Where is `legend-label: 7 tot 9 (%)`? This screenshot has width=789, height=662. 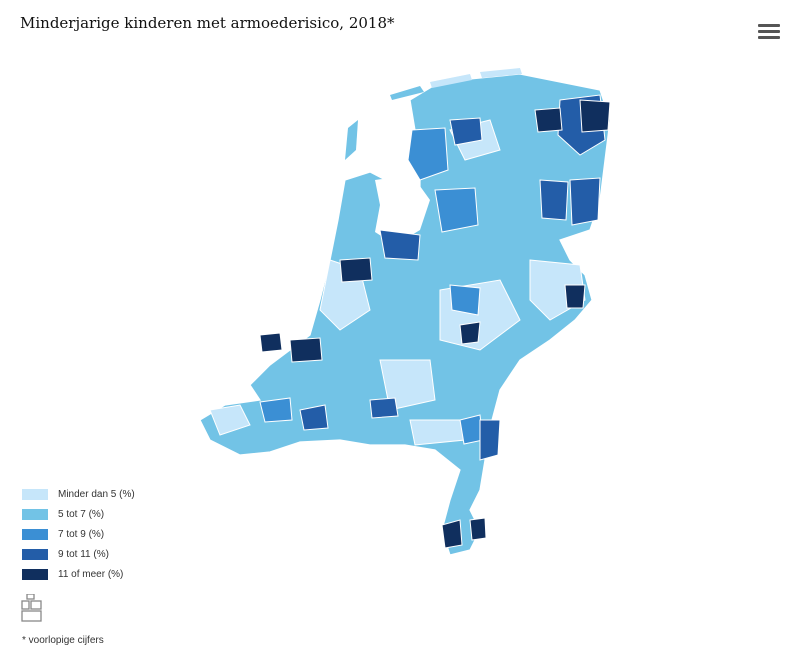 legend-label: 7 tot 9 (%) is located at coordinates (81, 534).